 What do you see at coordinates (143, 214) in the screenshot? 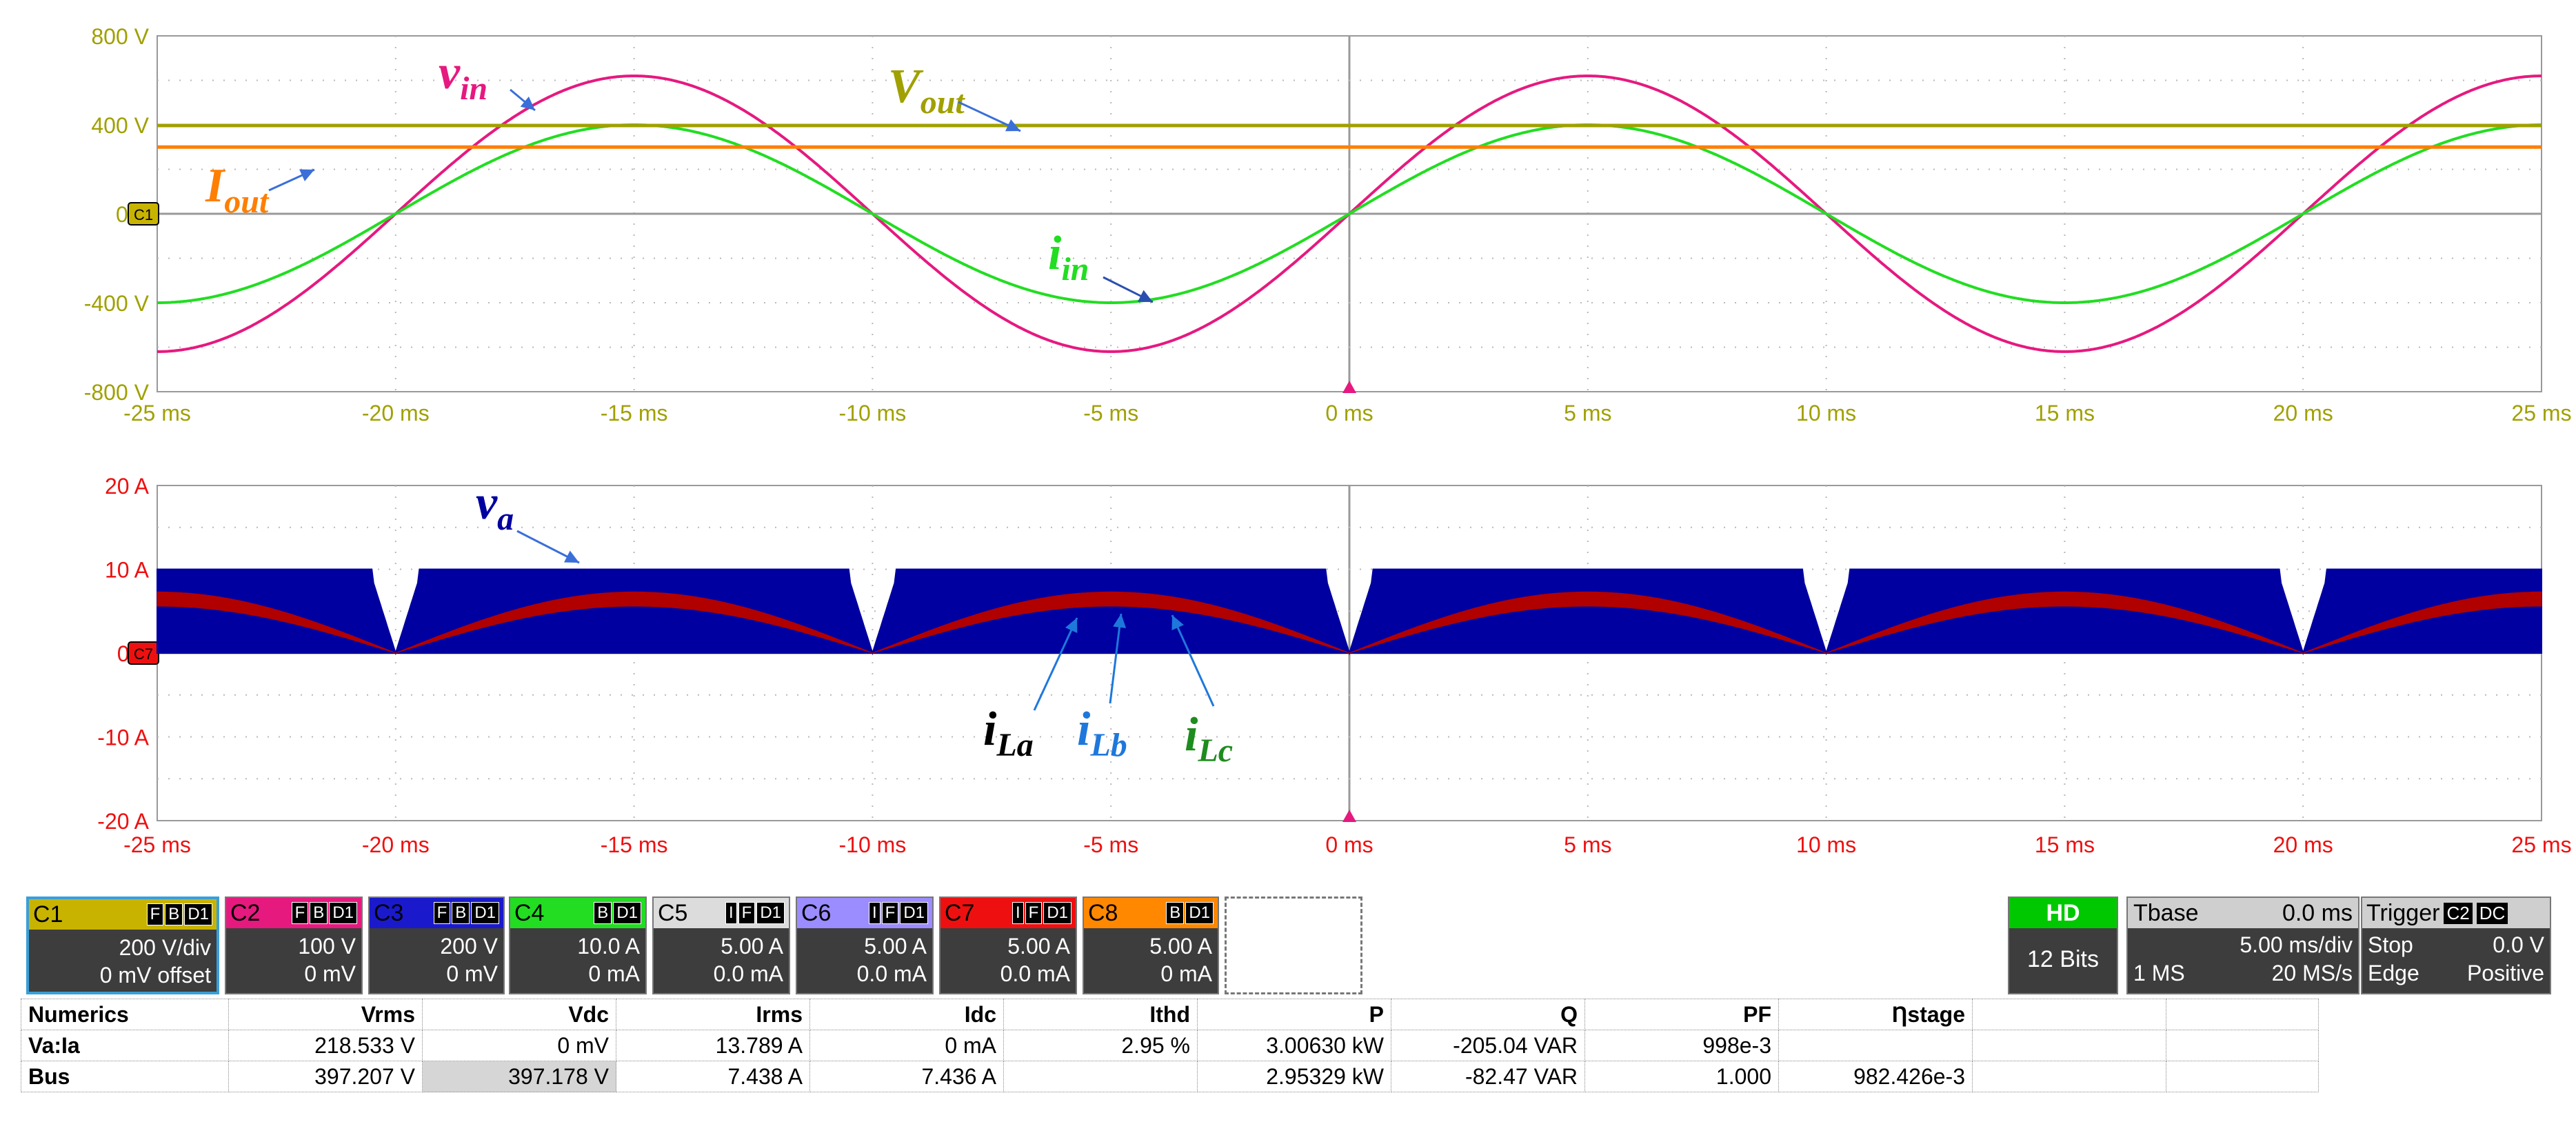
I see `channel-marker-box` at bounding box center [143, 214].